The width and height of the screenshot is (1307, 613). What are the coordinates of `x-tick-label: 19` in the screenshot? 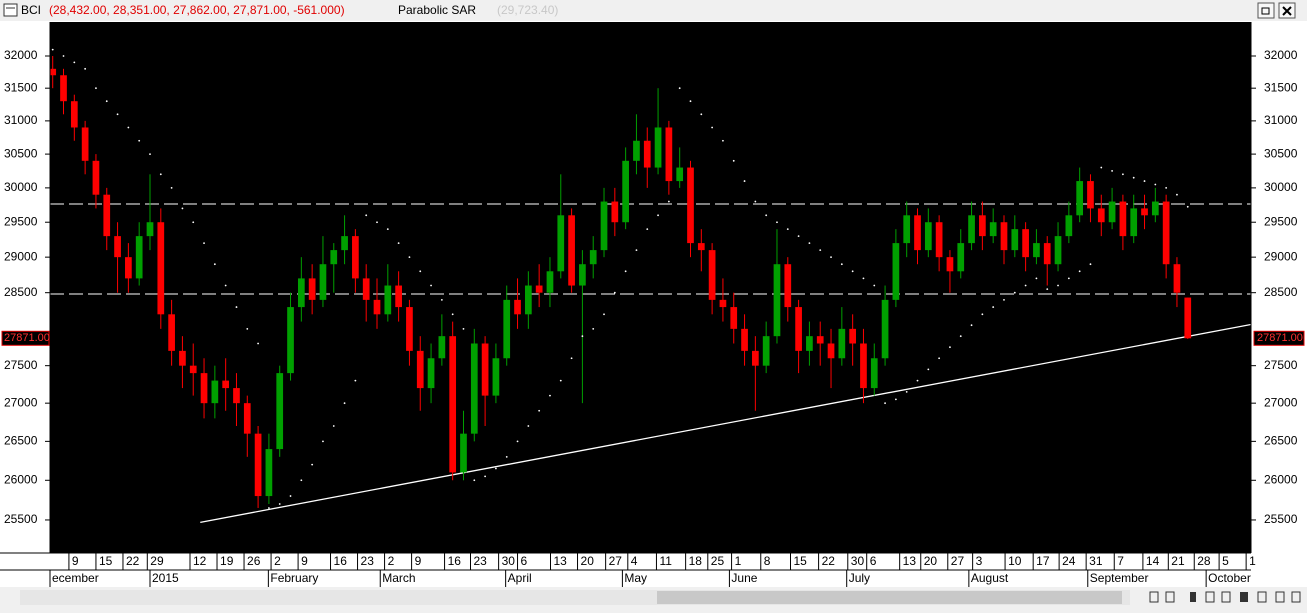 It's located at (227, 561).